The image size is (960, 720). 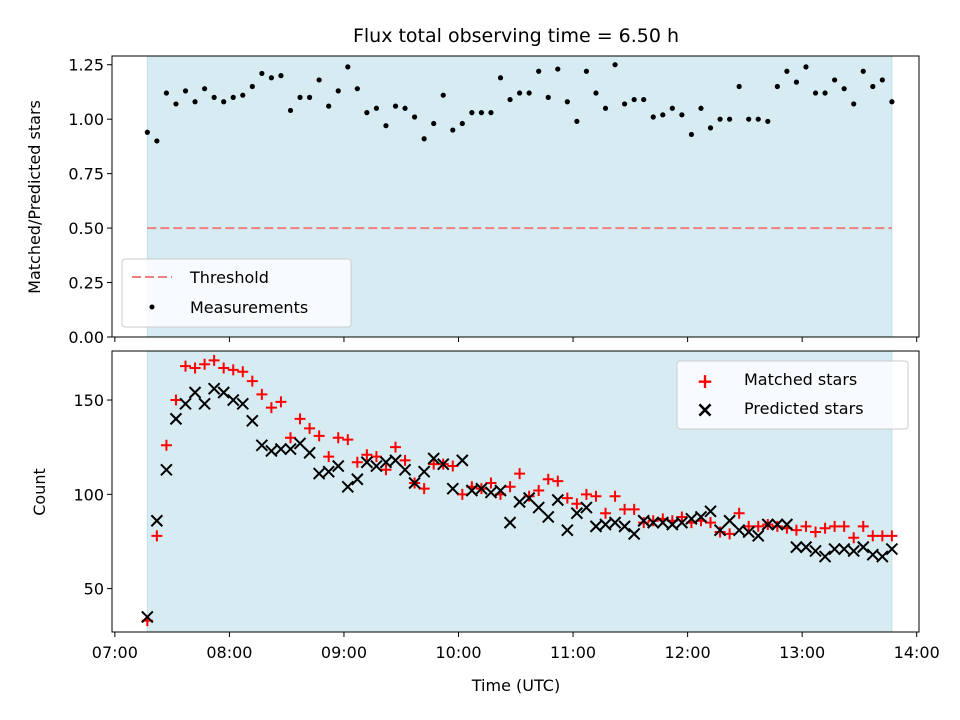 What do you see at coordinates (229, 652) in the screenshot?
I see `x-tick-label: 08:00` at bounding box center [229, 652].